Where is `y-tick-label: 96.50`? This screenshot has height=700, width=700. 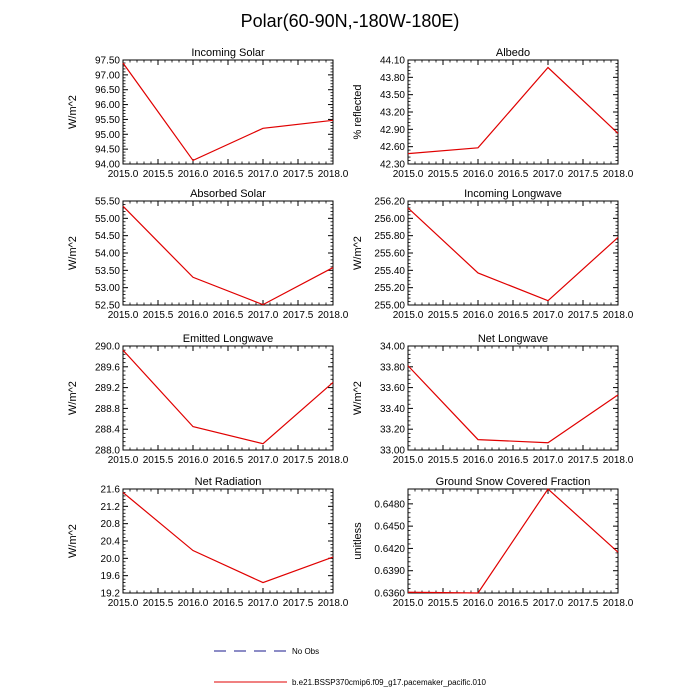 y-tick-label: 96.50 is located at coordinates (107, 90).